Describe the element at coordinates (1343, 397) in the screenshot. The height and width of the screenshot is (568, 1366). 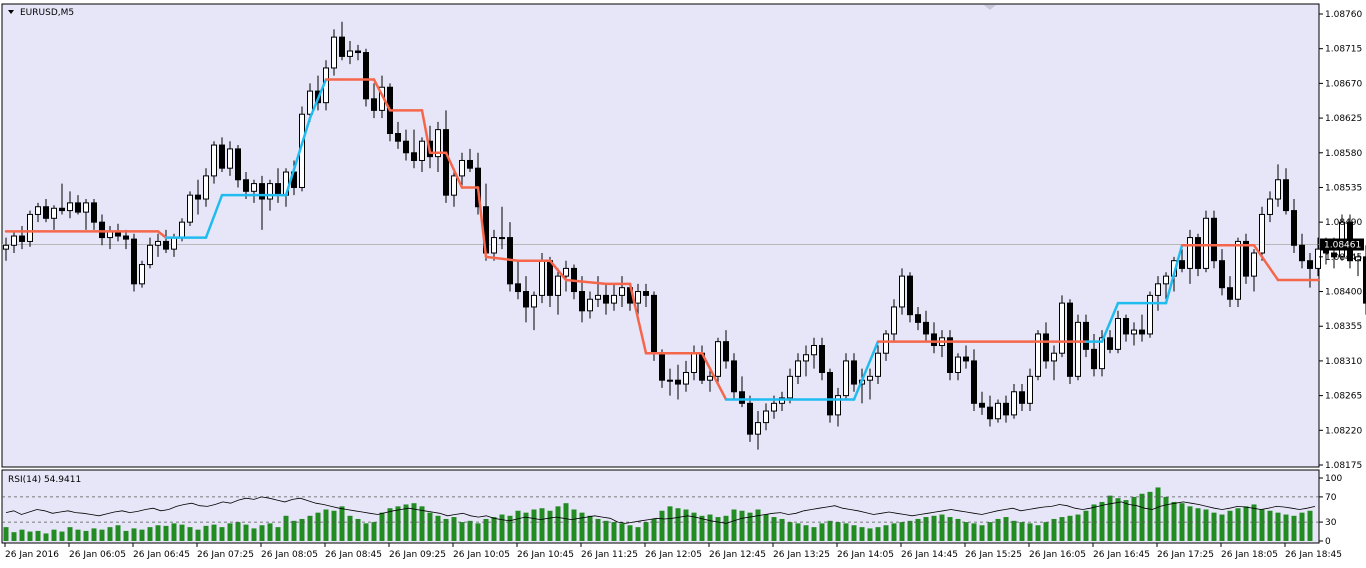
I see `price-tick-label: 1.08265` at that location.